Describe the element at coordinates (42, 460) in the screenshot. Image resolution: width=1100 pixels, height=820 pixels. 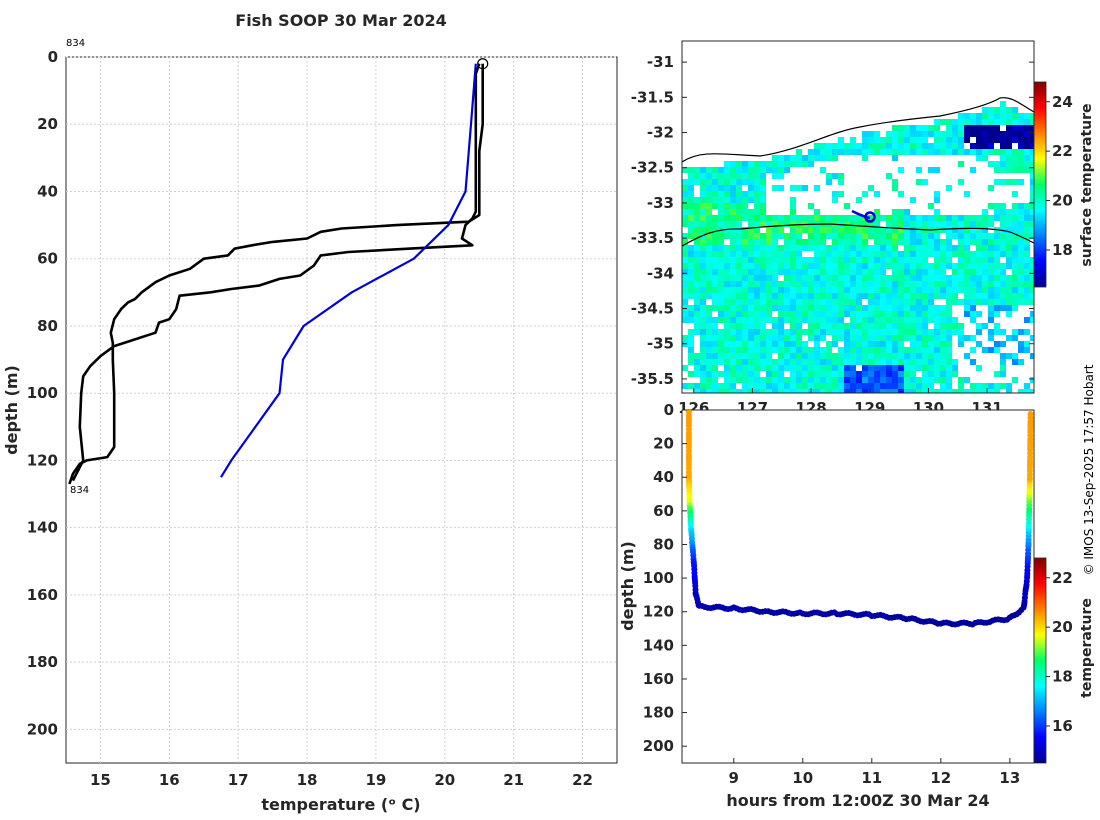
I see `profile-y-tick-label: 120` at that location.